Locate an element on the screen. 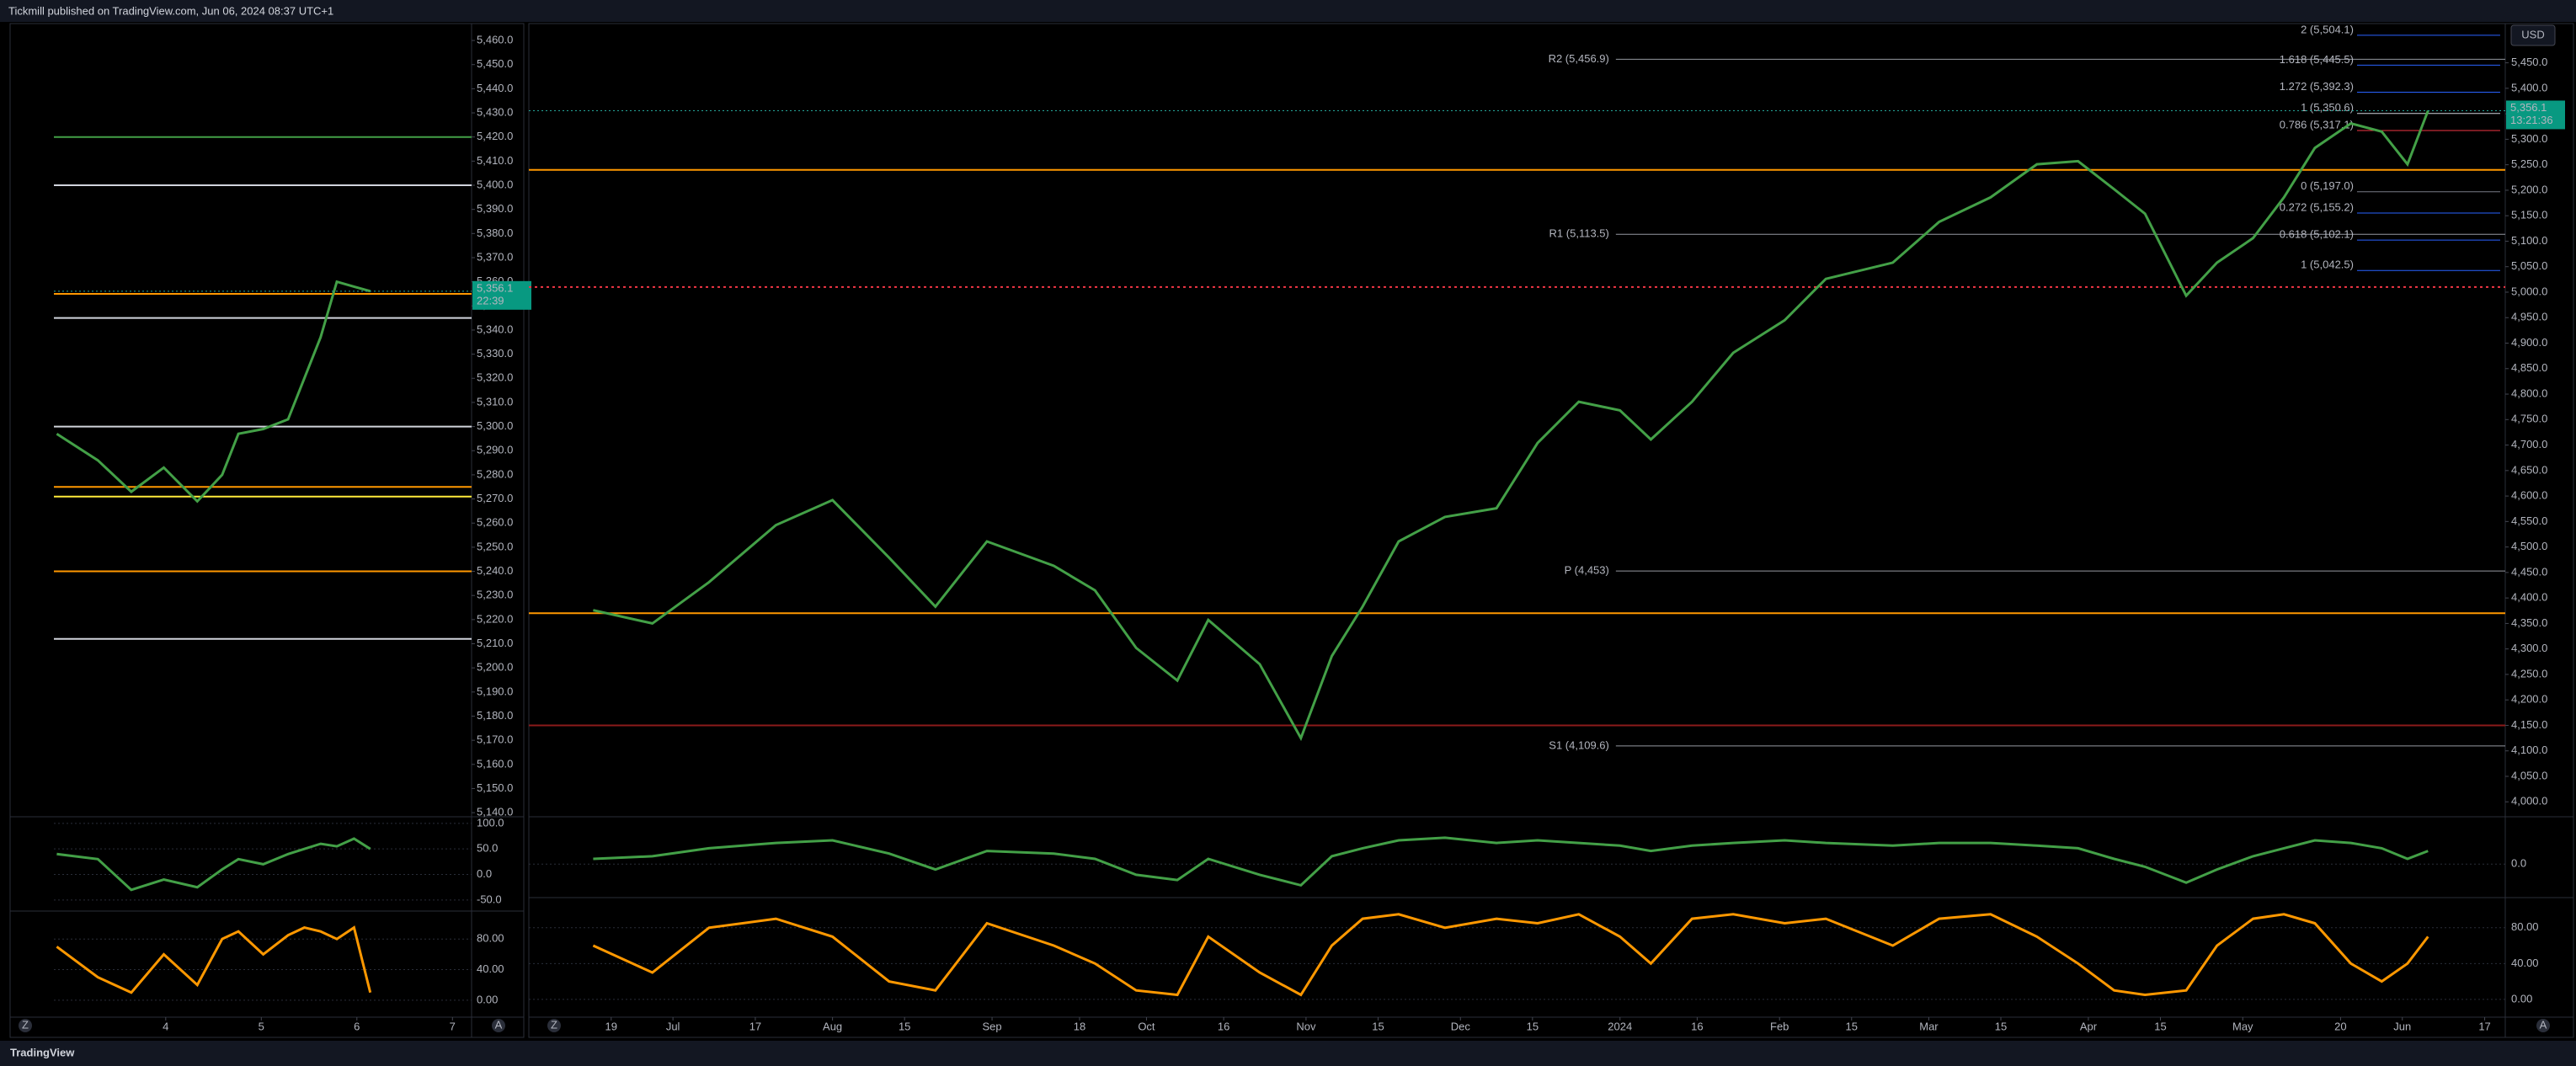  y-tick-label: 4,300.0 is located at coordinates (2529, 648).